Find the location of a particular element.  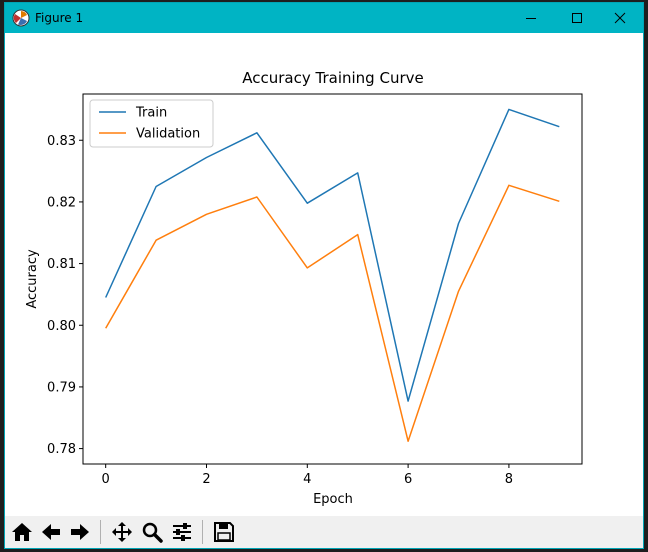

save-button is located at coordinates (224, 532).